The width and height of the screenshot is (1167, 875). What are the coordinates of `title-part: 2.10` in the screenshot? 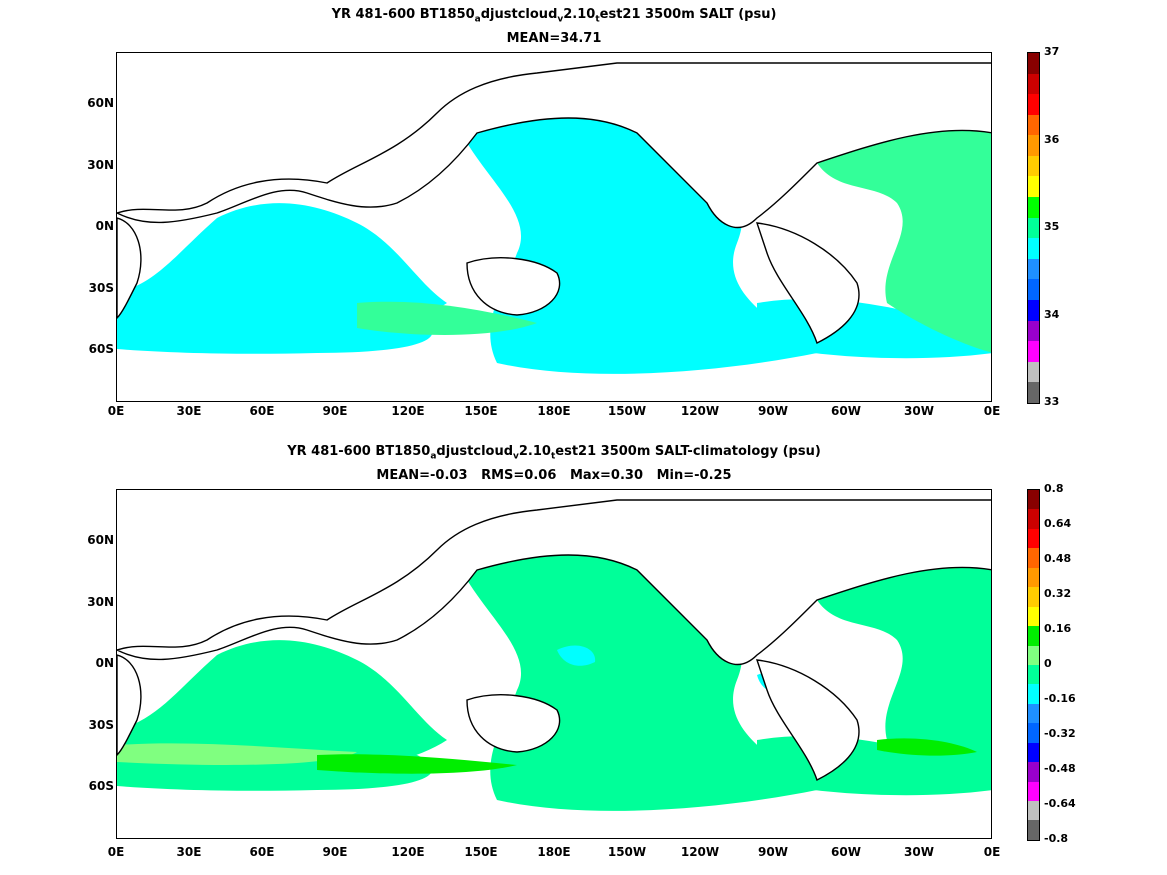 It's located at (579, 14).